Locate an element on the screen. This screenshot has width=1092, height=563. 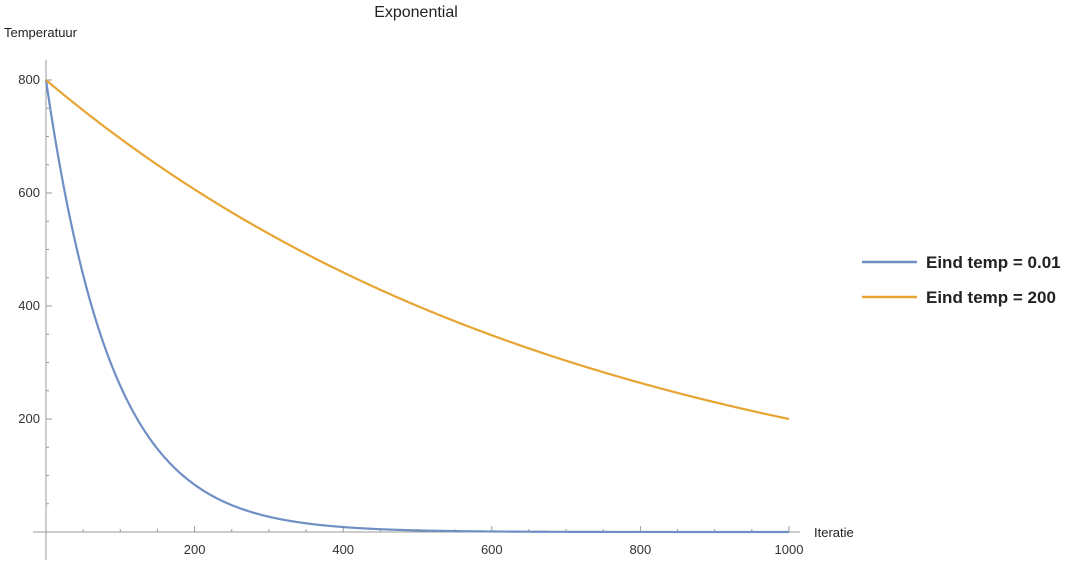
y-axis-label: Temperatuur is located at coordinates (41, 32).